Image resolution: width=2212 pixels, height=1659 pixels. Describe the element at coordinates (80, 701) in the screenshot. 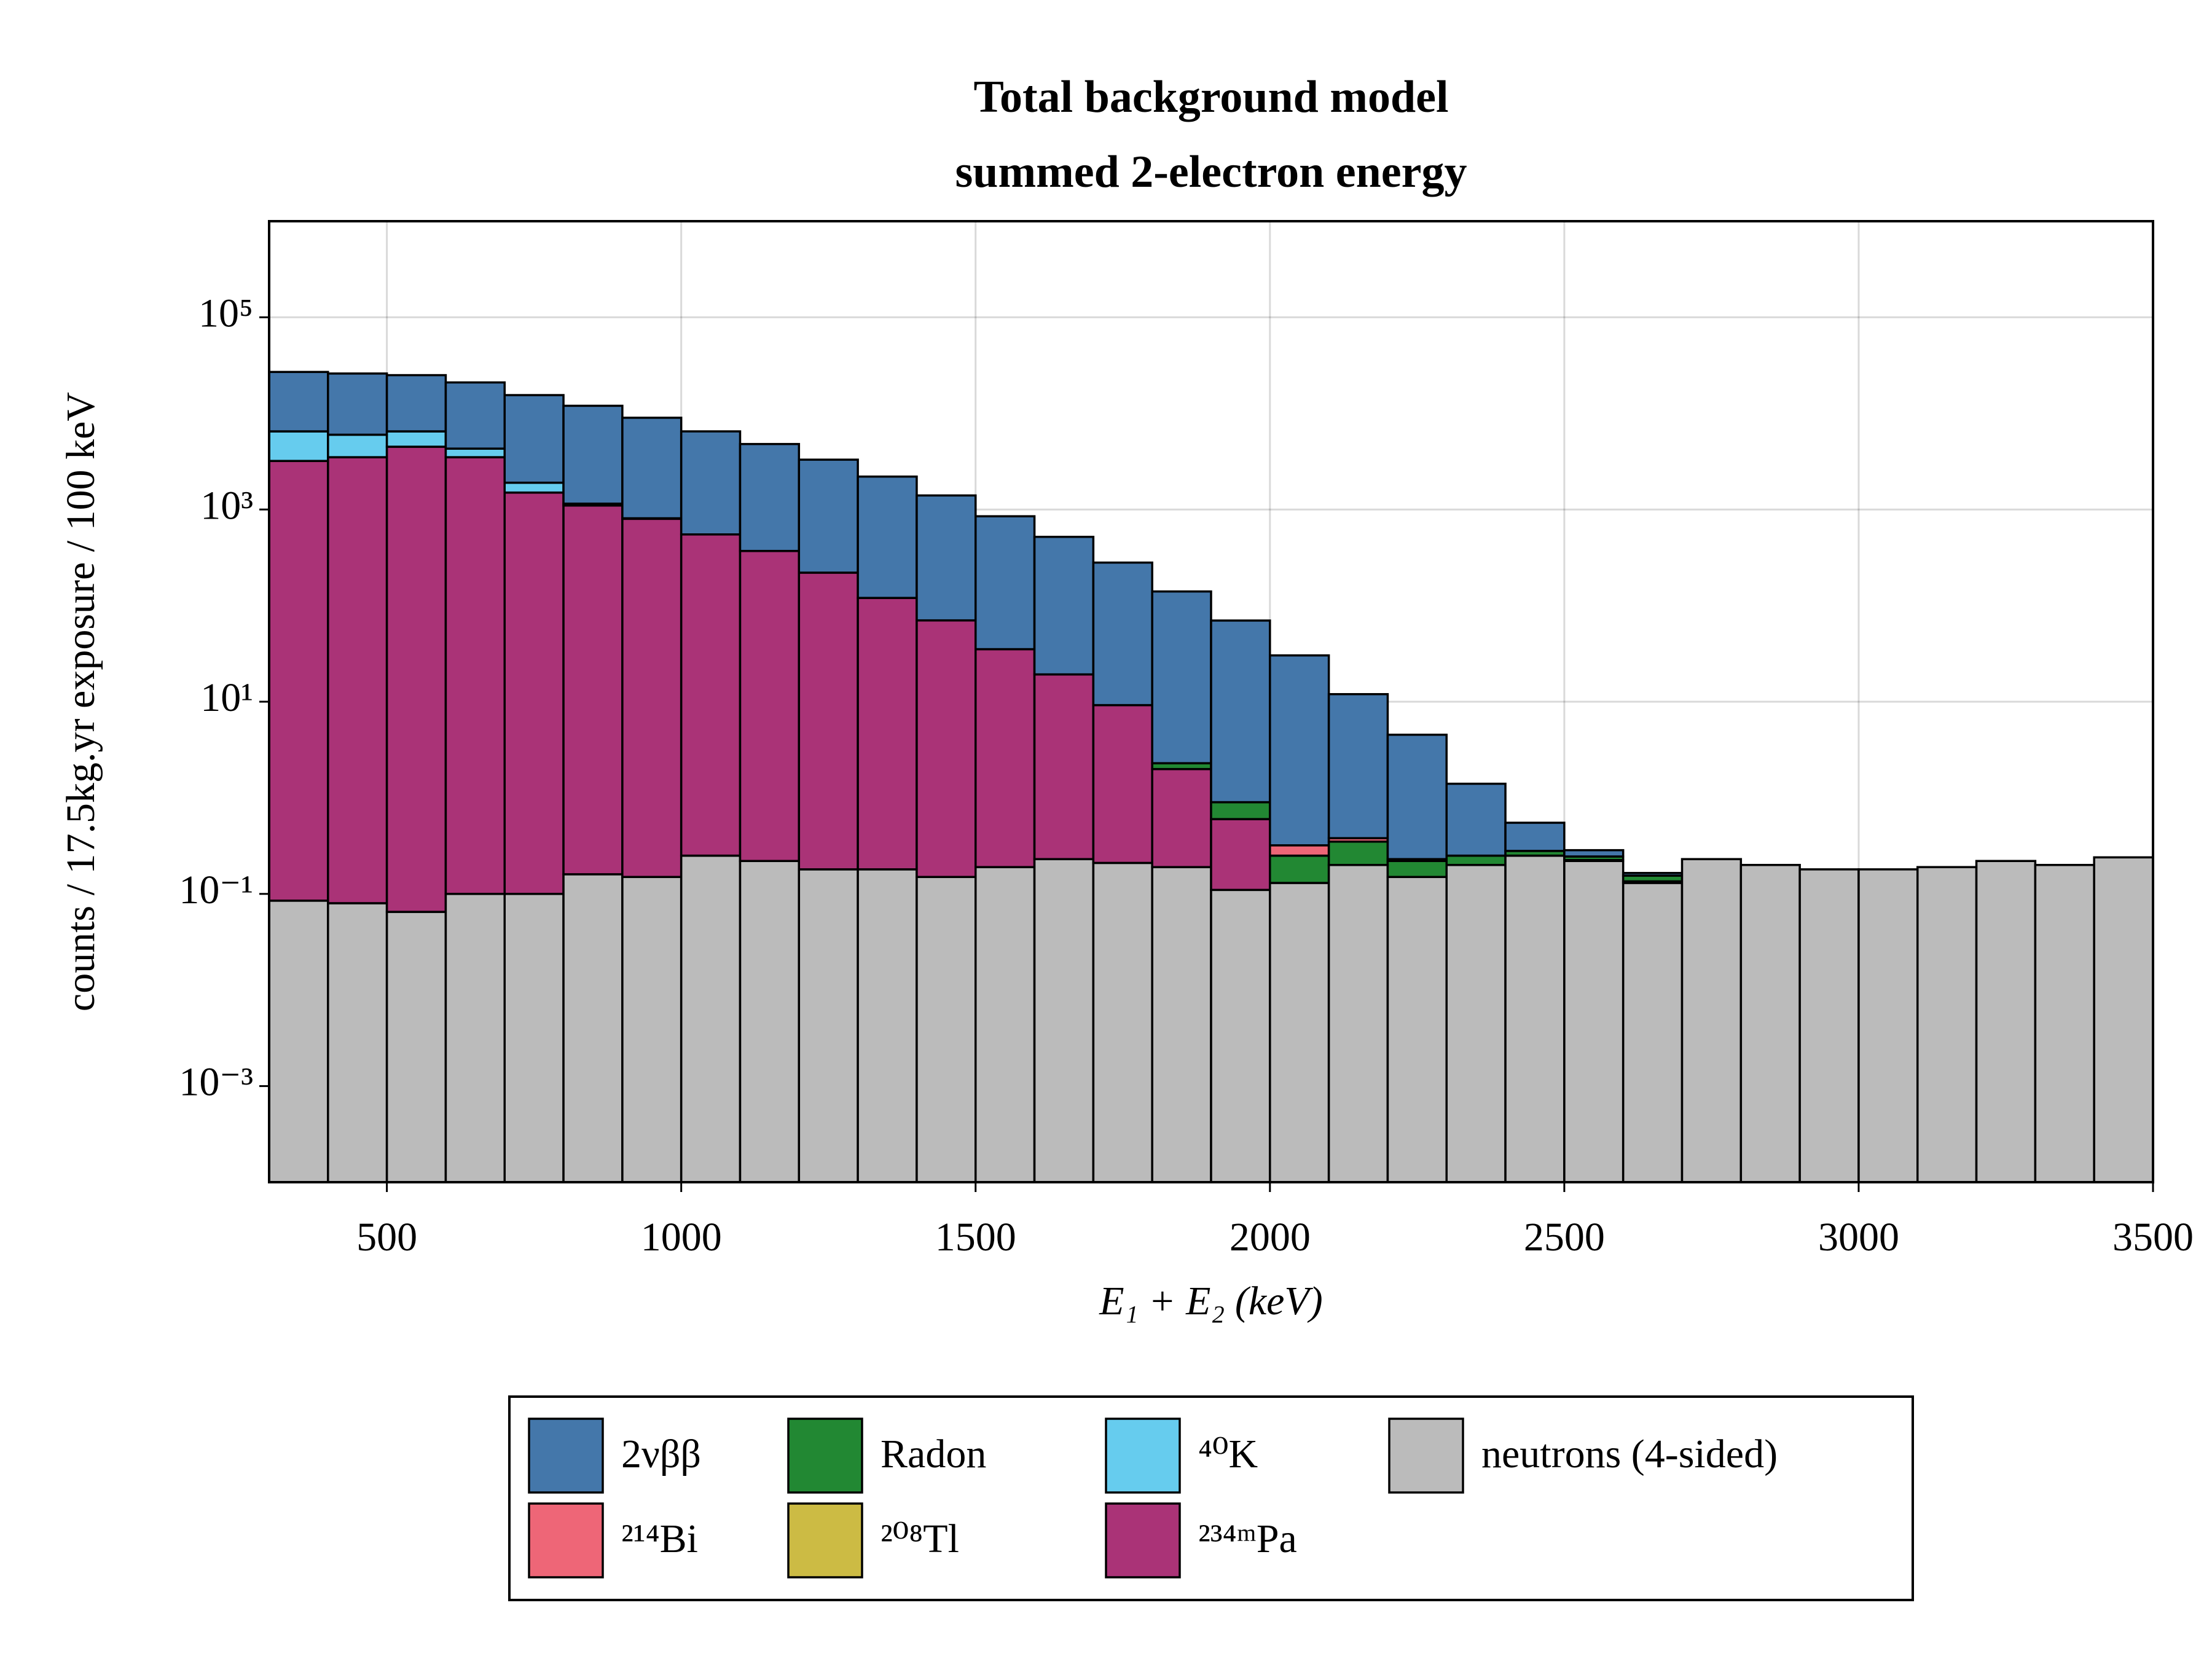

I see `y-axis-label: counts / 17.5kg.yr exposure / 100 keV` at that location.